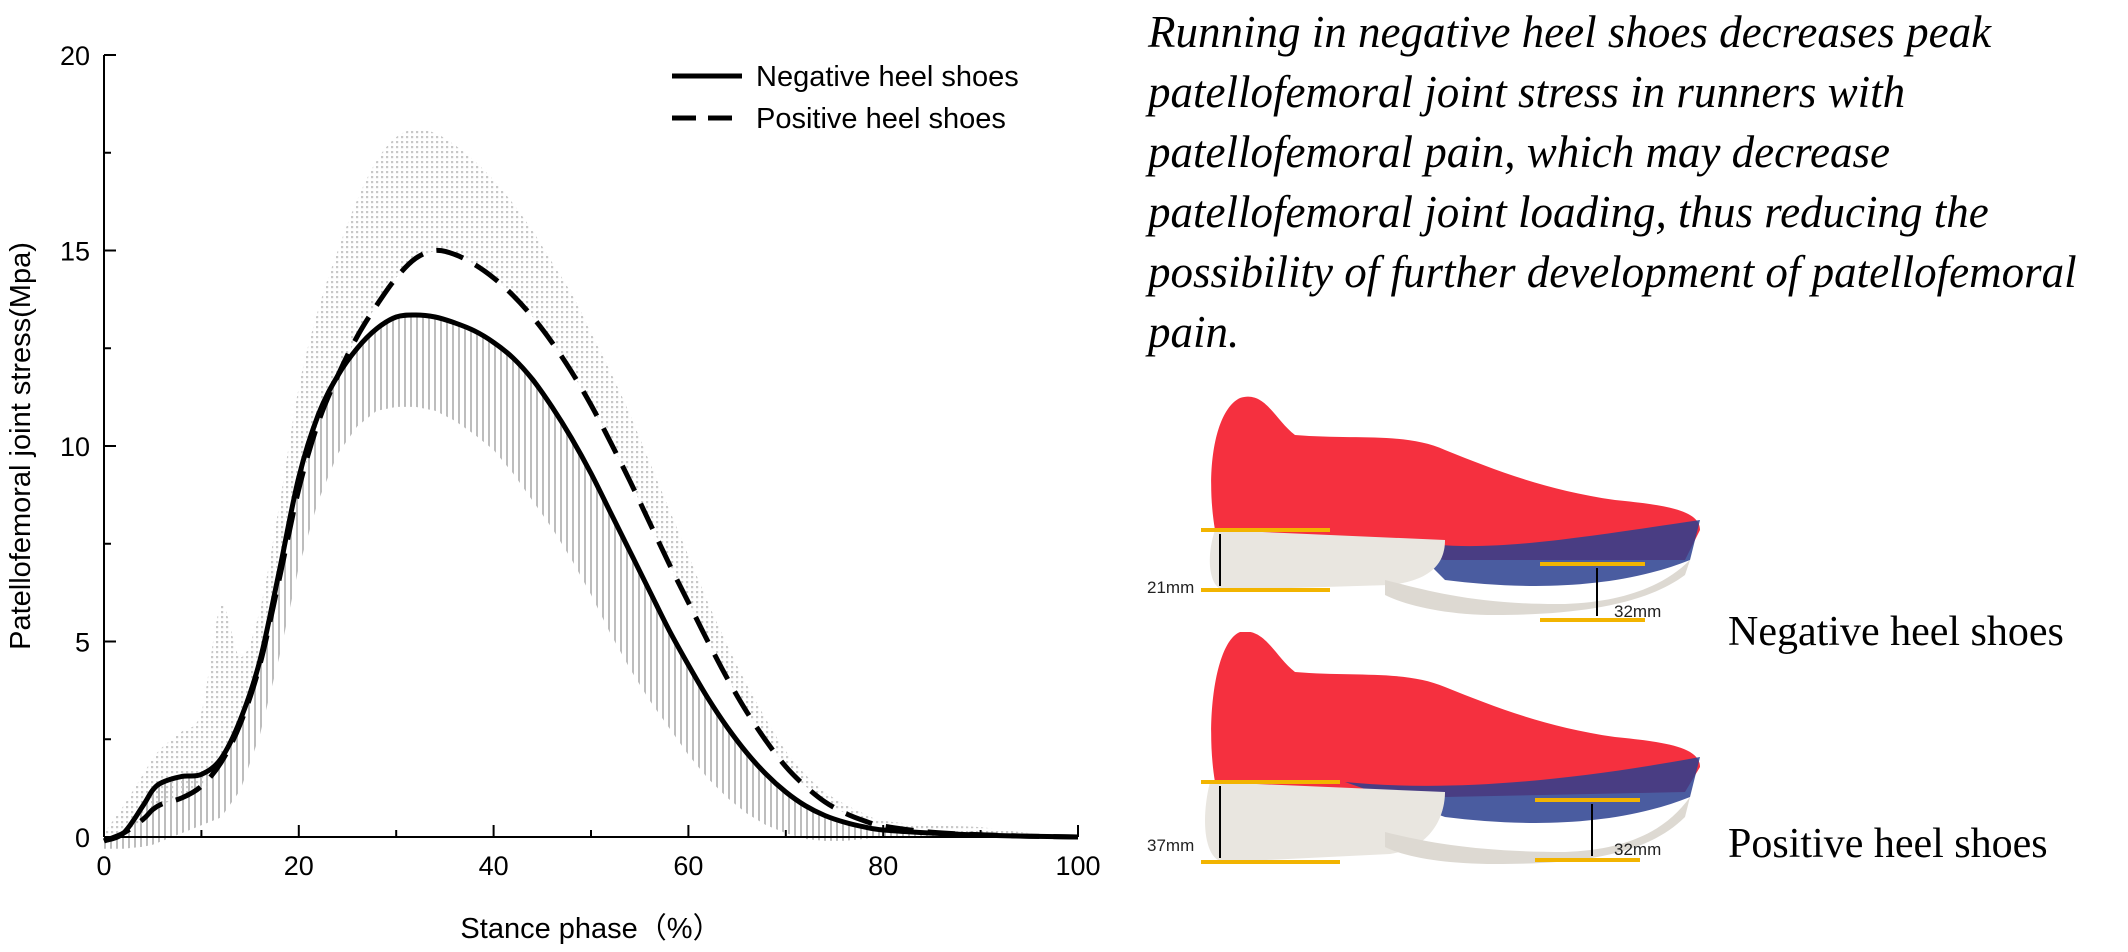 The height and width of the screenshot is (952, 2128). What do you see at coordinates (1888, 844) in the screenshot?
I see `positive-heel-label: Positive heel shoes` at bounding box center [1888, 844].